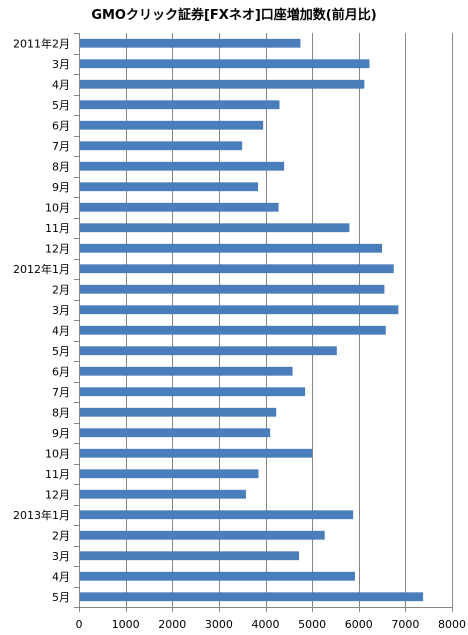  What do you see at coordinates (61, 371) in the screenshot?
I see `y-tick-label-17: 6月` at bounding box center [61, 371].